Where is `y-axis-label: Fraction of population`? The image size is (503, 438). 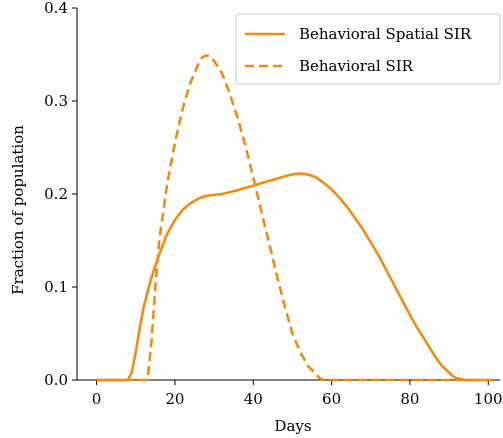
y-axis-label: Fraction of population is located at coordinates (18, 210).